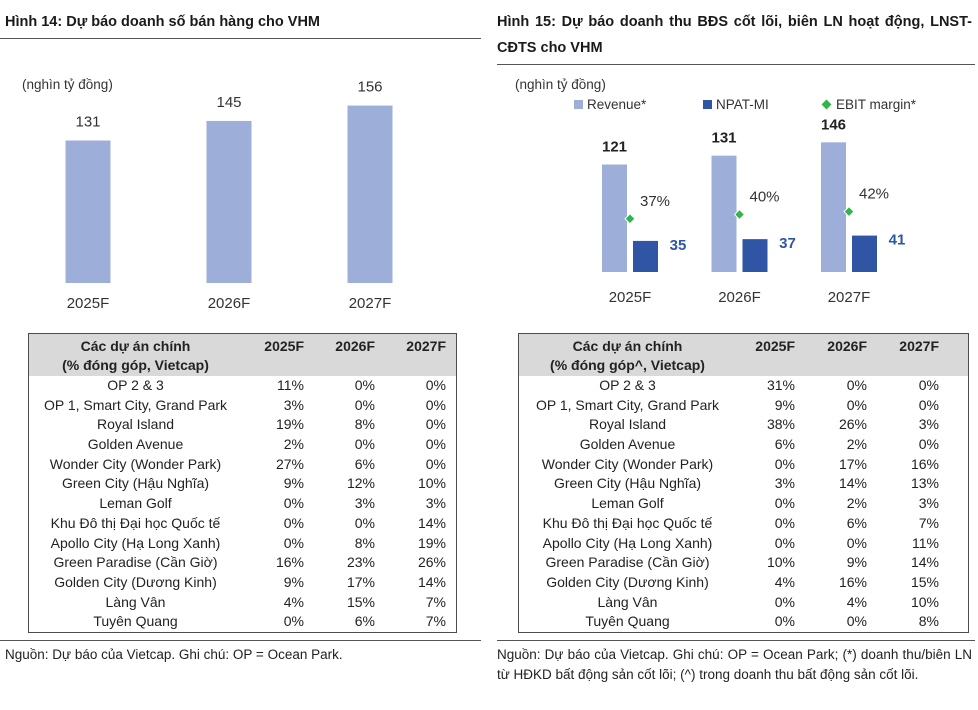 The height and width of the screenshot is (710, 978). I want to click on share-2026f: 2%, so click(856, 444).